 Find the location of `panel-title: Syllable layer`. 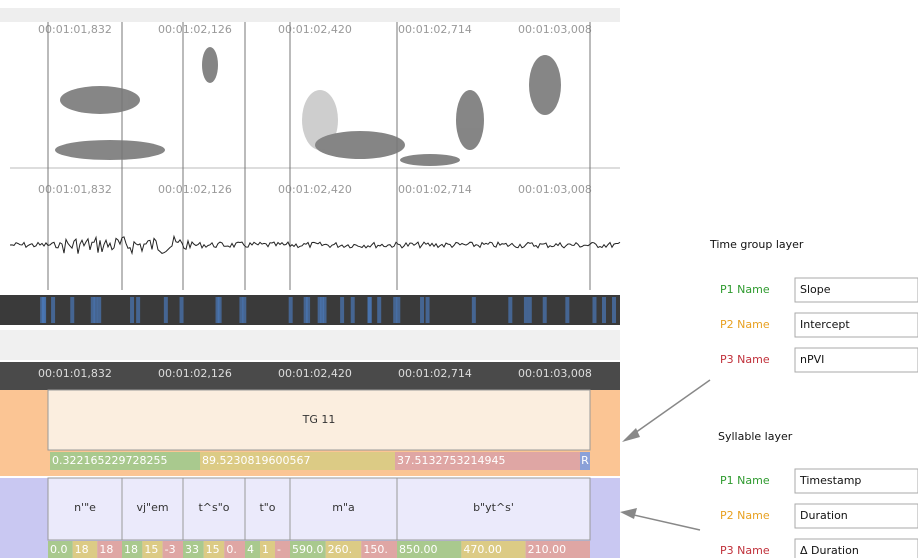

panel-title: Syllable layer is located at coordinates (755, 436).